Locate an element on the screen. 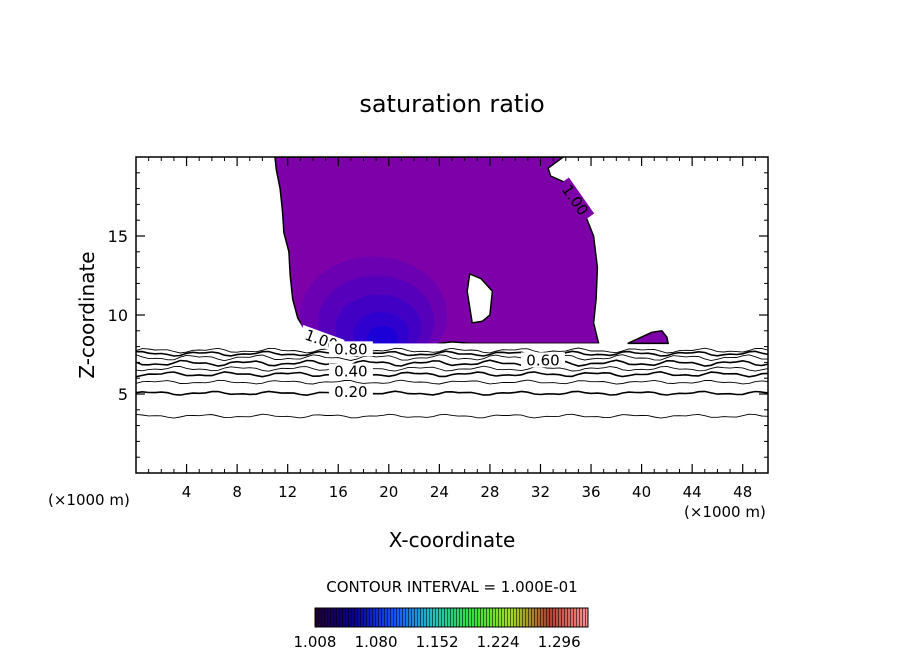 The image size is (904, 654). colorbar-tick-label: 1.224 is located at coordinates (498, 642).